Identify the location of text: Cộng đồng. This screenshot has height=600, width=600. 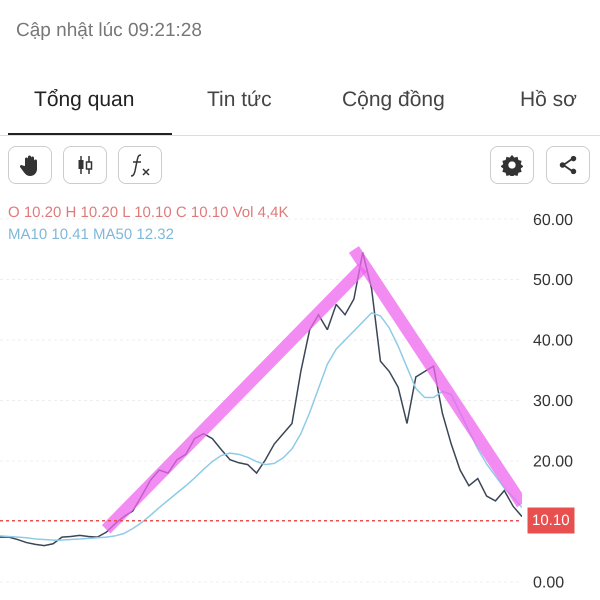
(393, 100).